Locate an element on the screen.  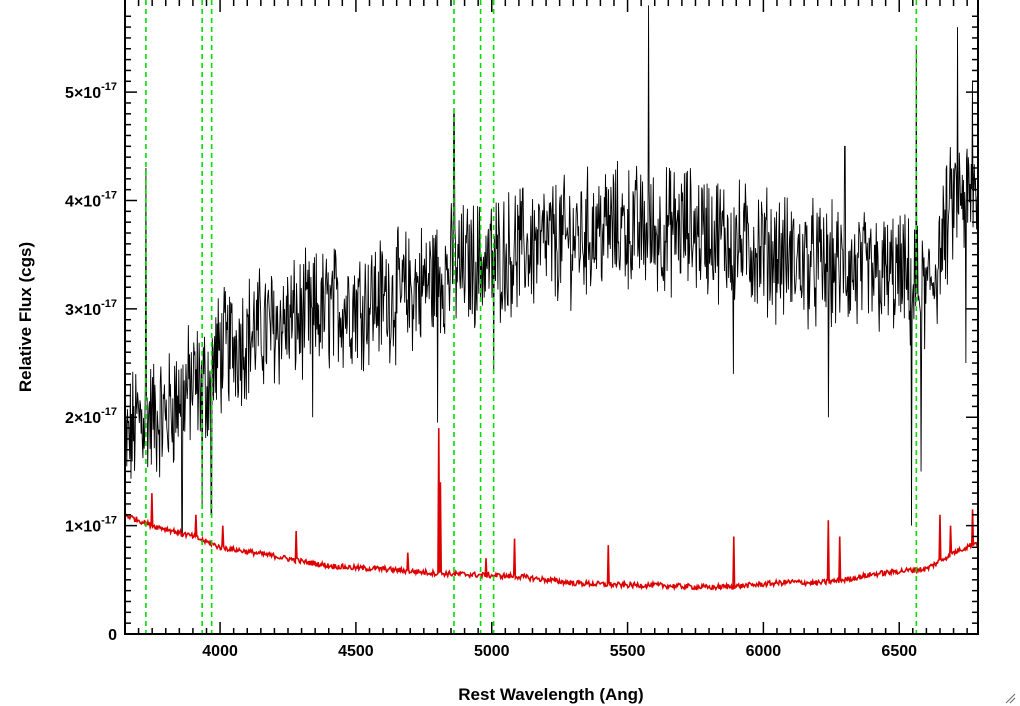
x-tick-label: 4500 is located at coordinates (356, 651).